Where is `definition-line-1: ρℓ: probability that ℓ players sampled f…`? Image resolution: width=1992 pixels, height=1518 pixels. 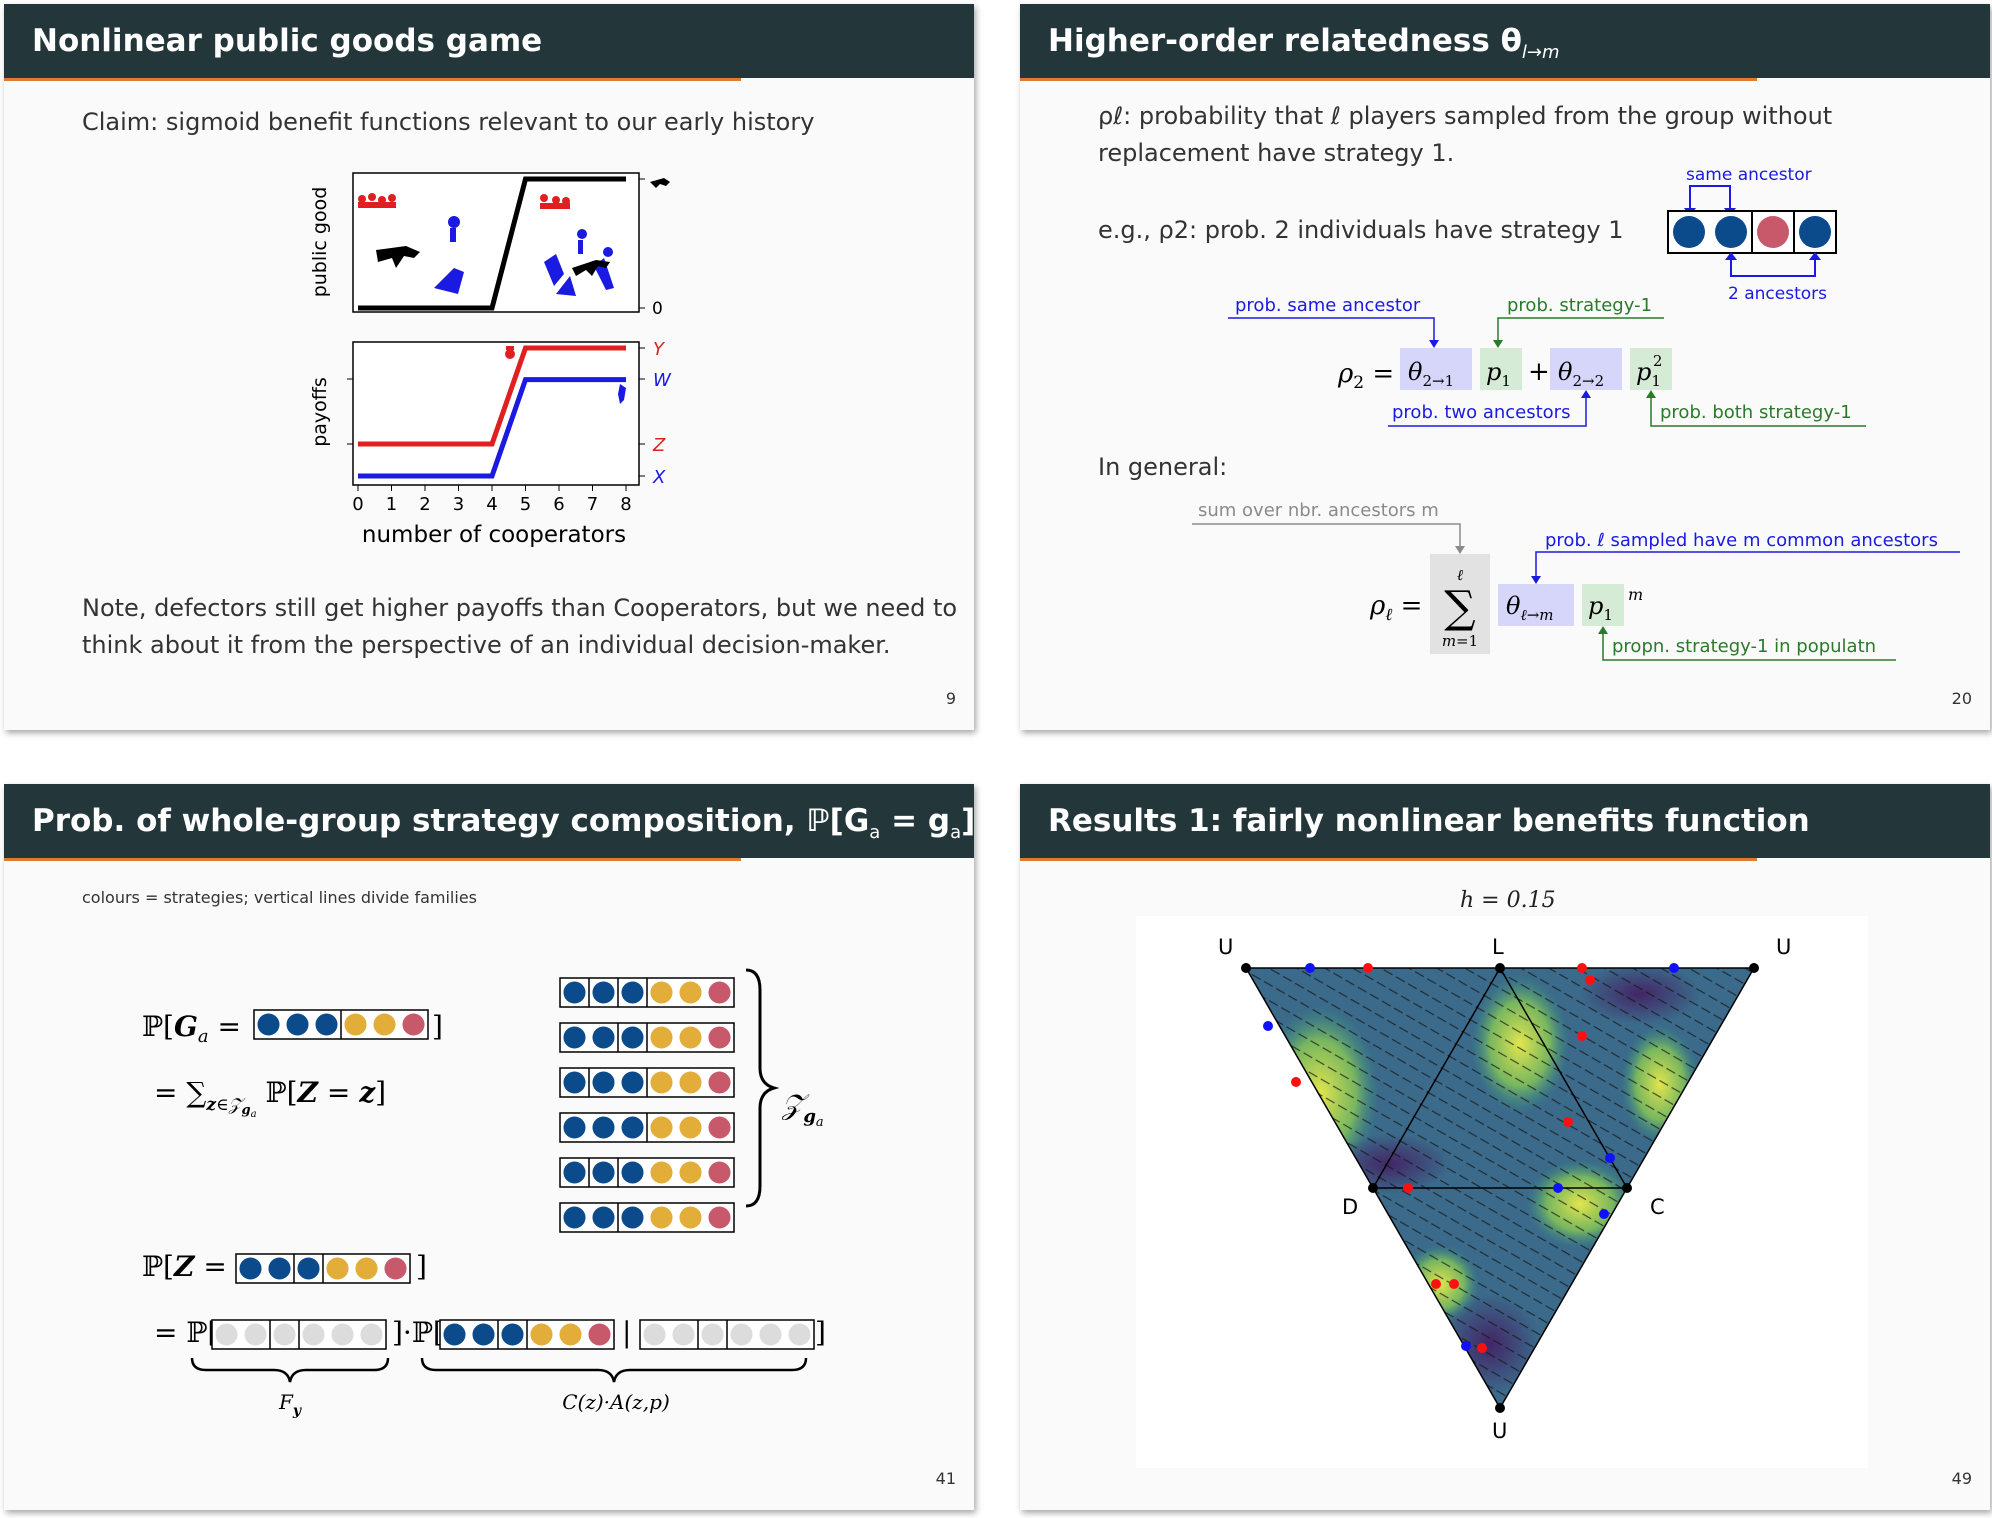
definition-line-1: ρℓ: probability that ℓ players sampled f… is located at coordinates (1465, 116).